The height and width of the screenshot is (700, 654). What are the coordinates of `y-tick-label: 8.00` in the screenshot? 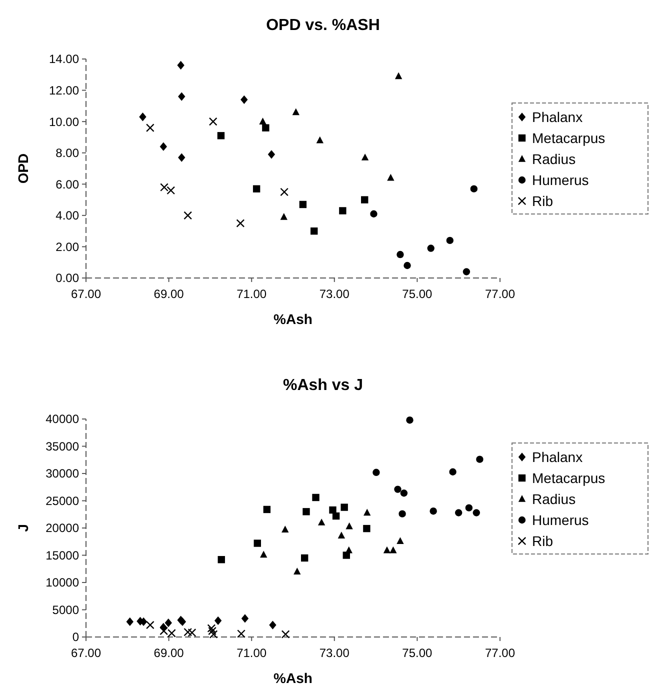 It's located at (68, 153).